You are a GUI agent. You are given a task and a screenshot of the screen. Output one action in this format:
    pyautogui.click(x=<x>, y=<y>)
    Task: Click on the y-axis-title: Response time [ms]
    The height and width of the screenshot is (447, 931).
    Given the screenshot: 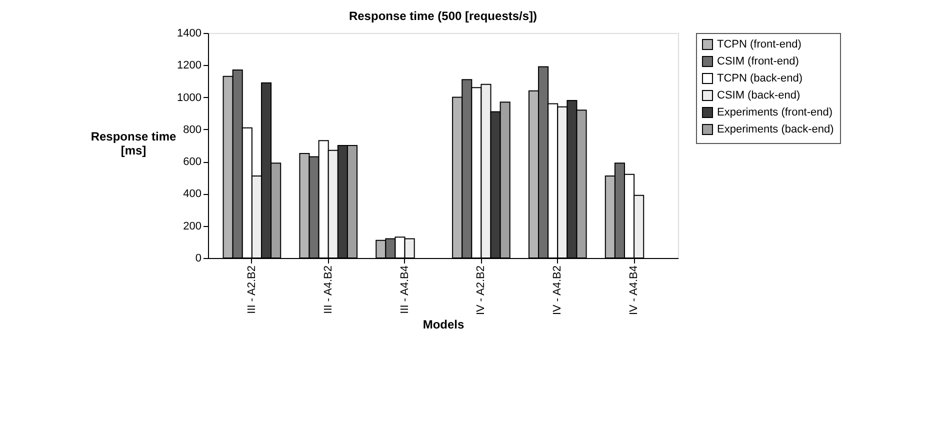 What is the action you would take?
    pyautogui.click(x=133, y=144)
    